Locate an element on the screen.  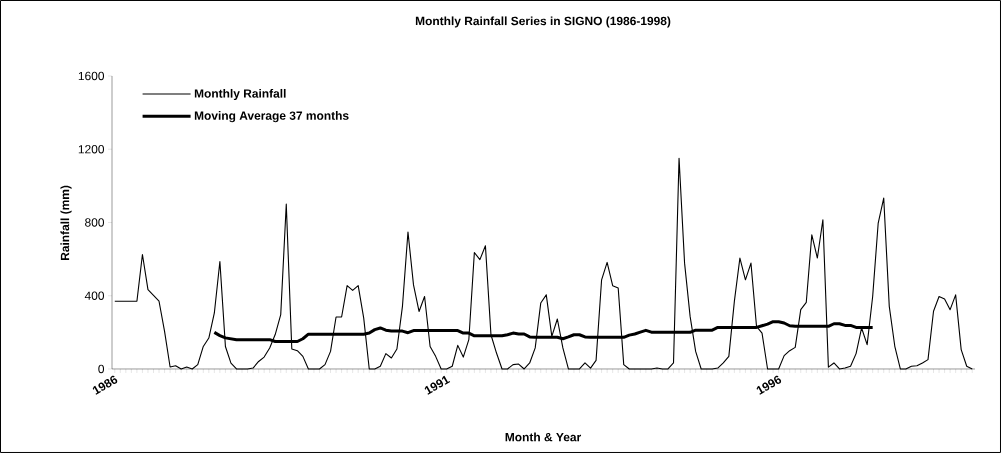
x-tick-label: 1986 is located at coordinates (105, 385).